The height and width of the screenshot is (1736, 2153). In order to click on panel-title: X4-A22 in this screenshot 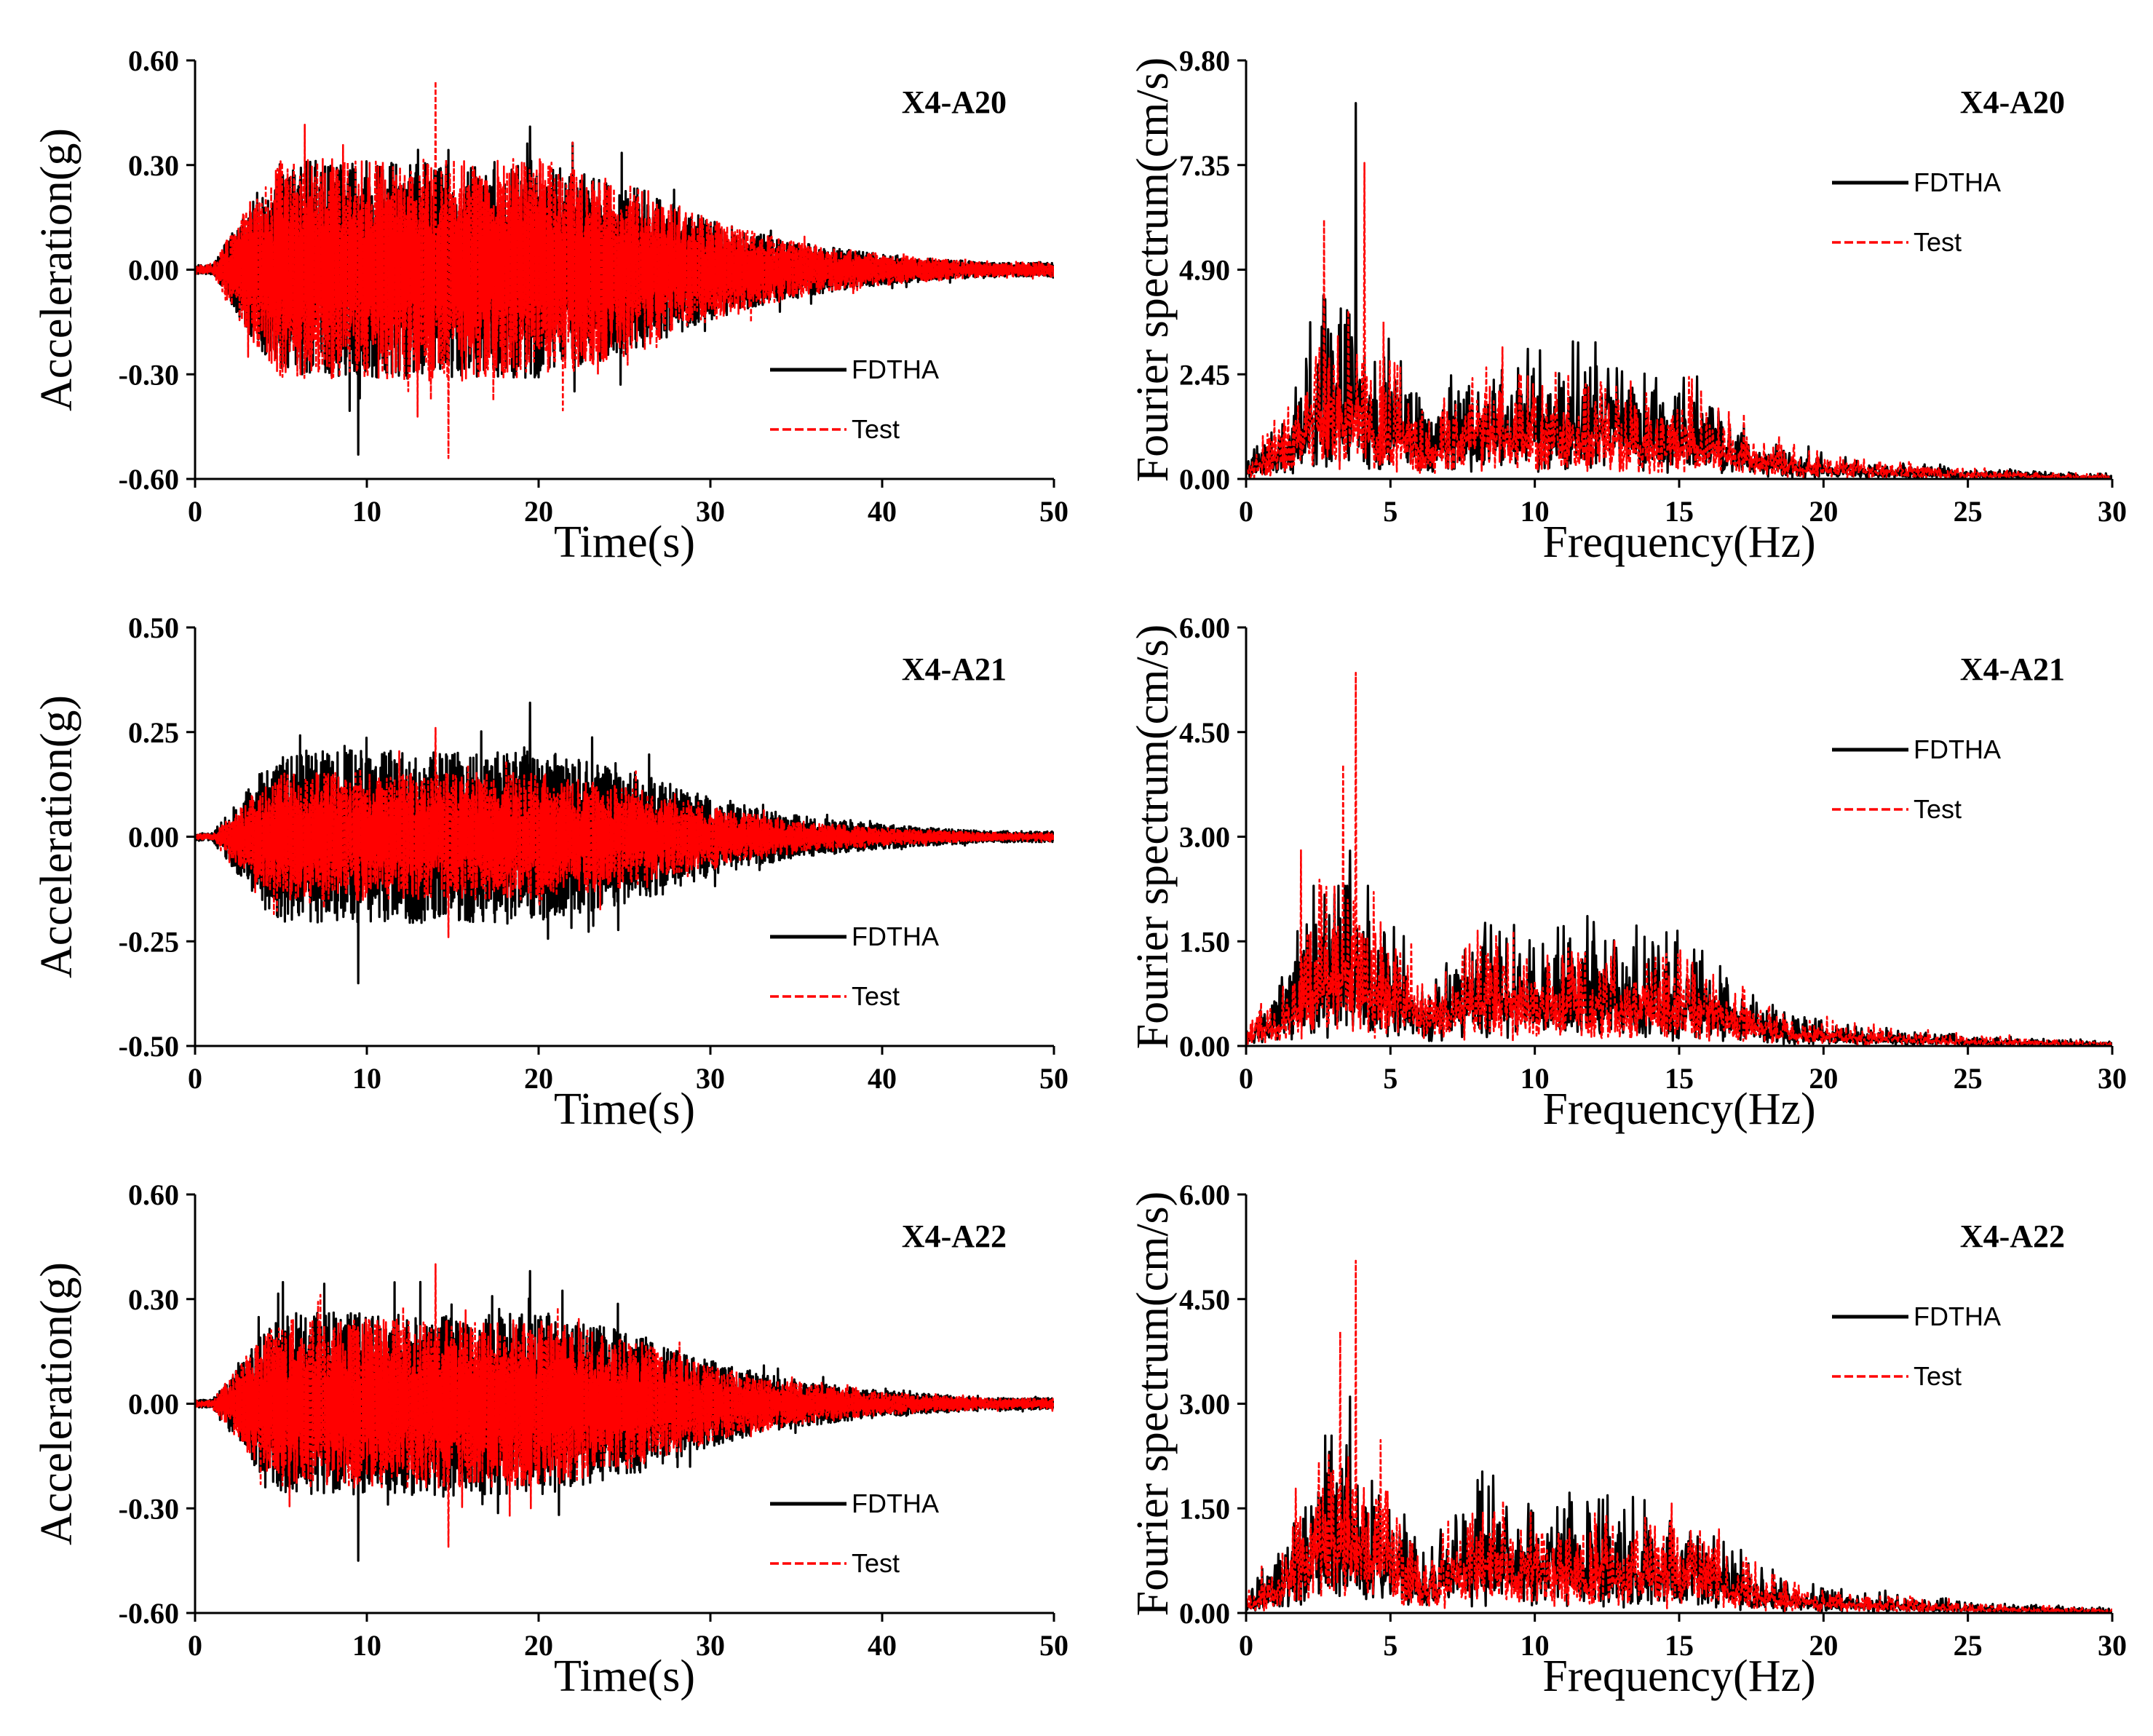, I will do `click(2012, 1236)`.